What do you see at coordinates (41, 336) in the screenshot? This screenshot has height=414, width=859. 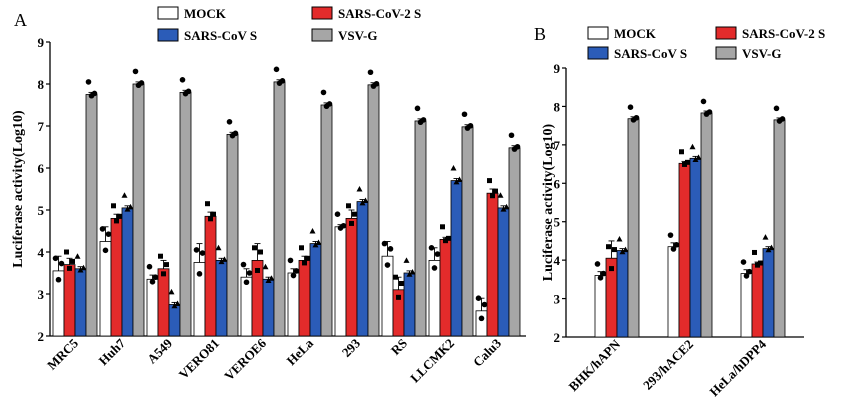 I see `y-tick-label: 2` at bounding box center [41, 336].